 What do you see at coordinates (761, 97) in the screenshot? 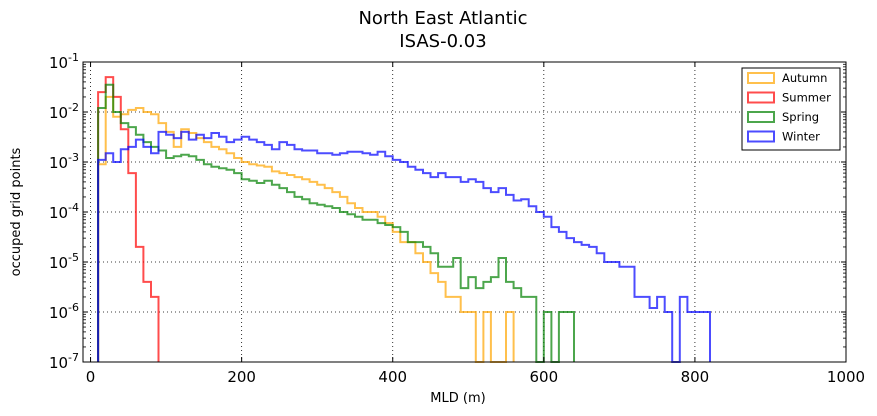
I see `legend-swatch-summer` at bounding box center [761, 97].